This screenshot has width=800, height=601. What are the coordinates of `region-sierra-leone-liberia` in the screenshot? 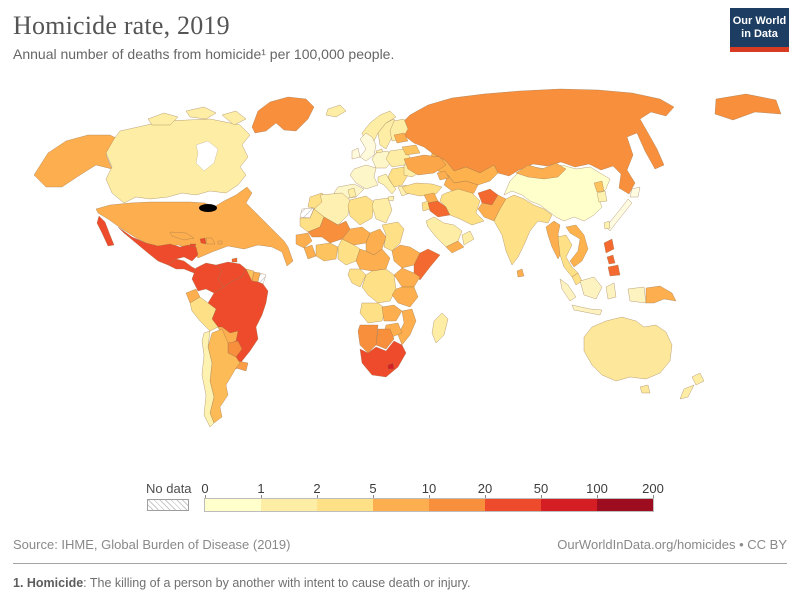 It's located at (310, 252).